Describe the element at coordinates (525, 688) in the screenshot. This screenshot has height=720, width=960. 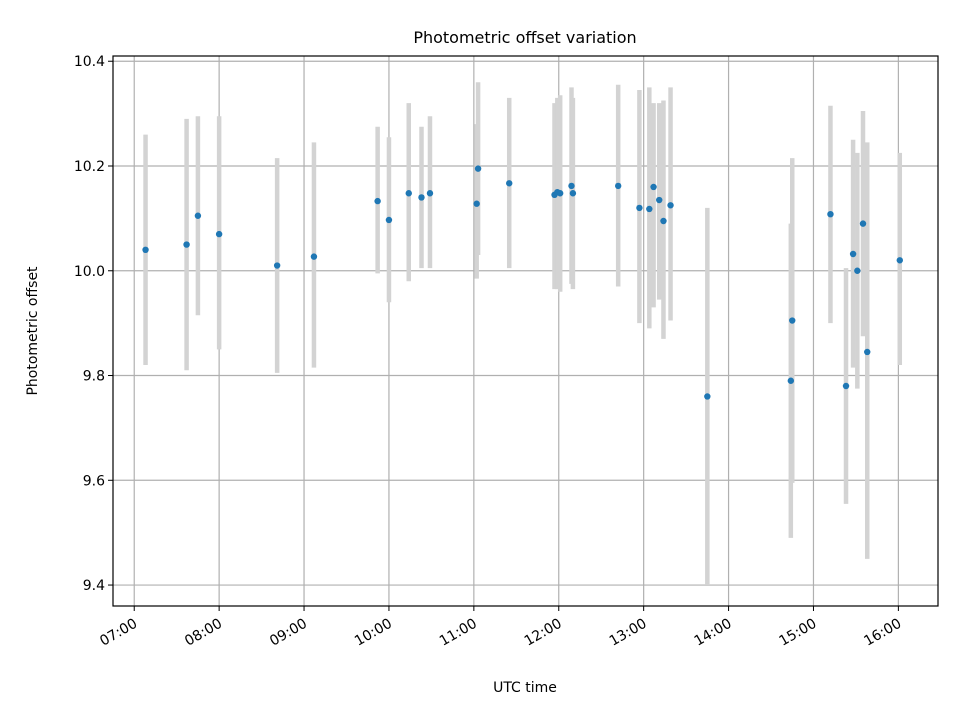
I see `x-axis-label: UTC time` at that location.